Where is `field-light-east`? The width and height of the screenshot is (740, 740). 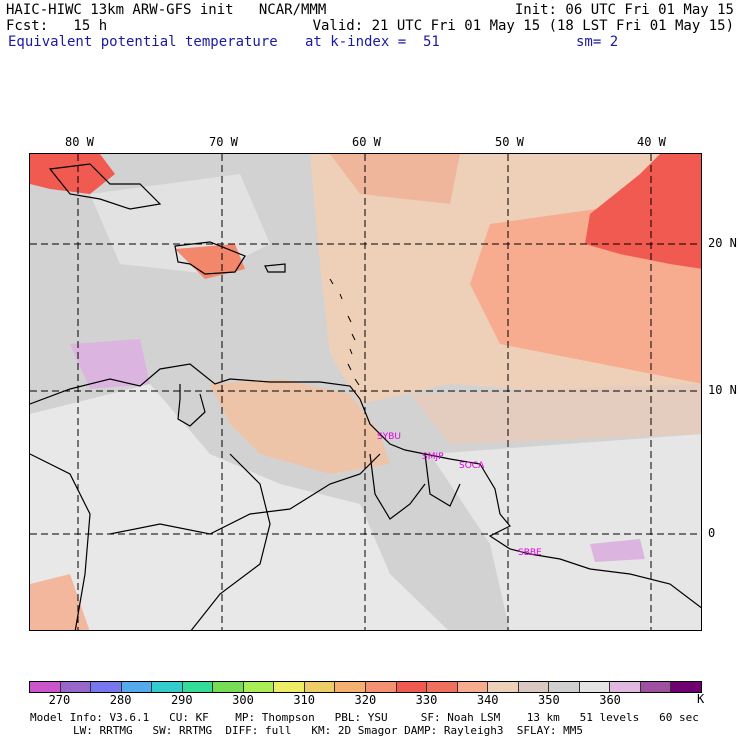 field-light-east is located at coordinates (565, 532).